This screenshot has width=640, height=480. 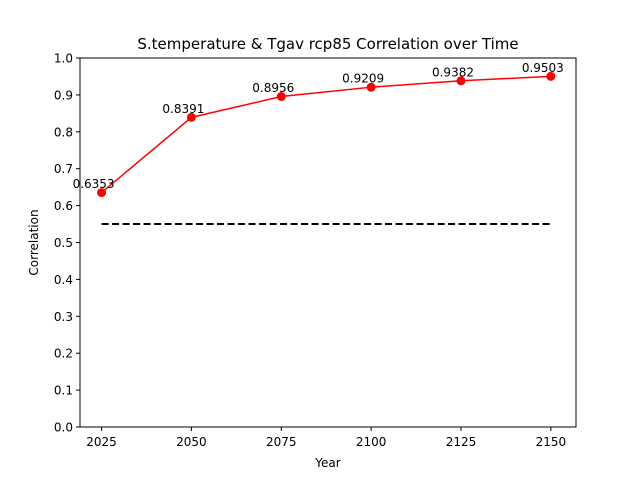 I want to click on data-label: 0.9382, so click(x=453, y=72).